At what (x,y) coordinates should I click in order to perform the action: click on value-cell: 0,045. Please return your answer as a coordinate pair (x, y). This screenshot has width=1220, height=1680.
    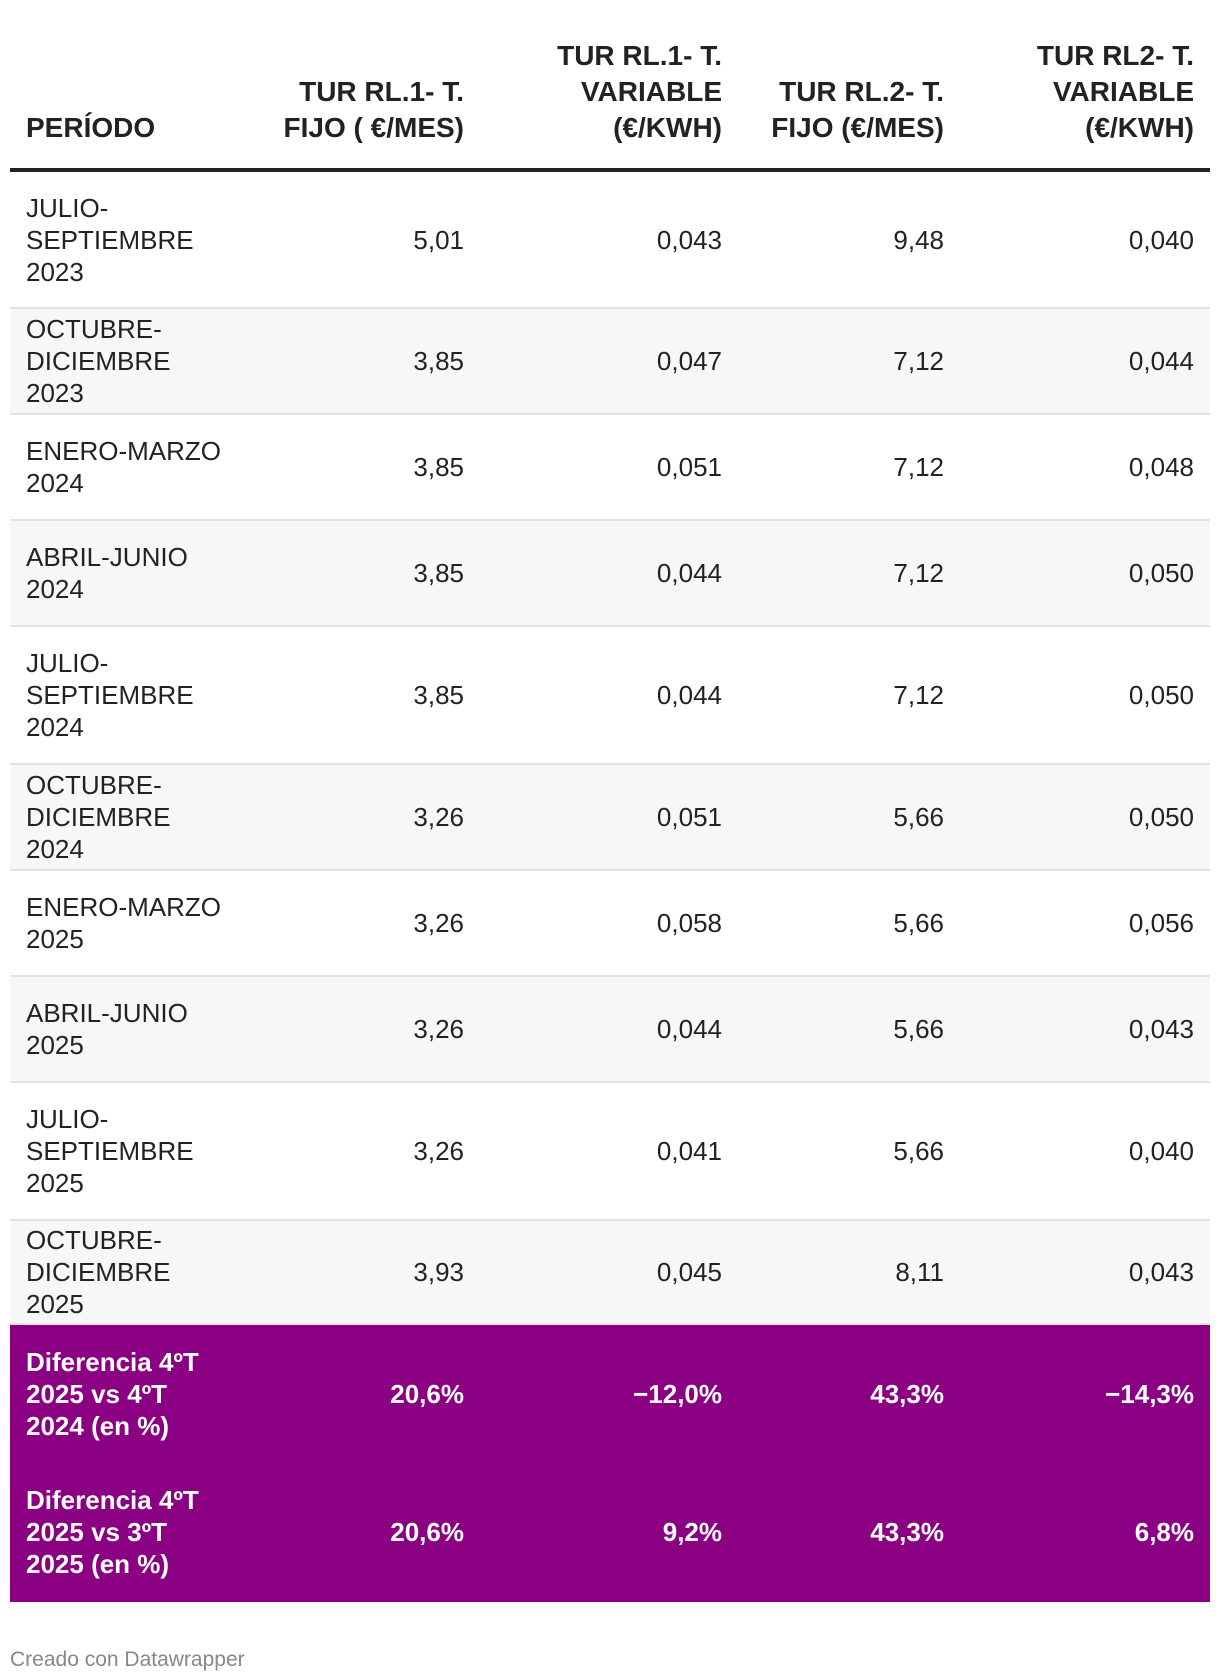
    Looking at the image, I should click on (609, 1272).